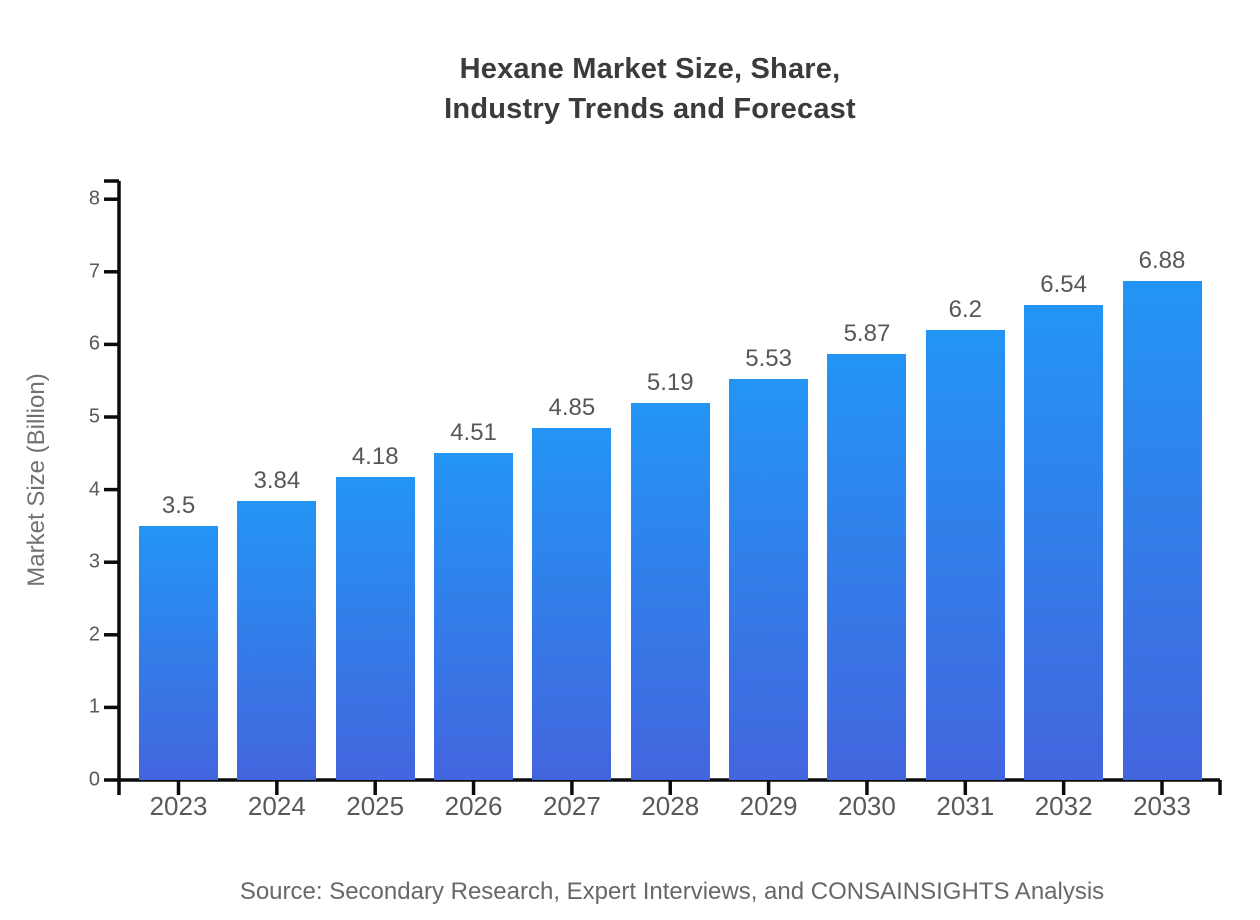 The height and width of the screenshot is (920, 1260). I want to click on x-tick-label: 2032, so click(1063, 806).